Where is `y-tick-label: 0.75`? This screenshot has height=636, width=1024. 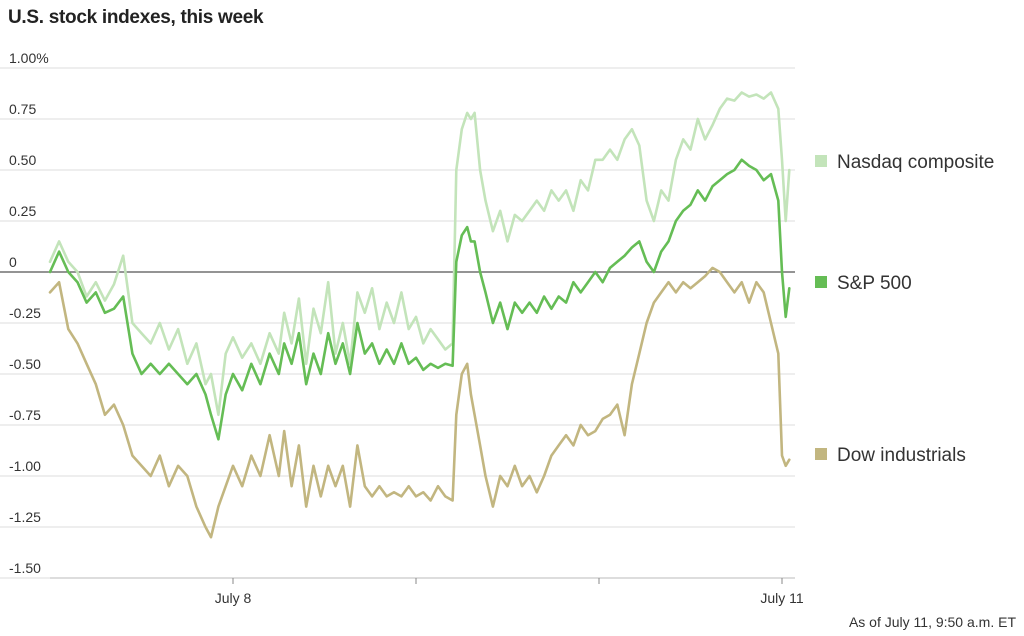 y-tick-label: 0.75 is located at coordinates (22, 109).